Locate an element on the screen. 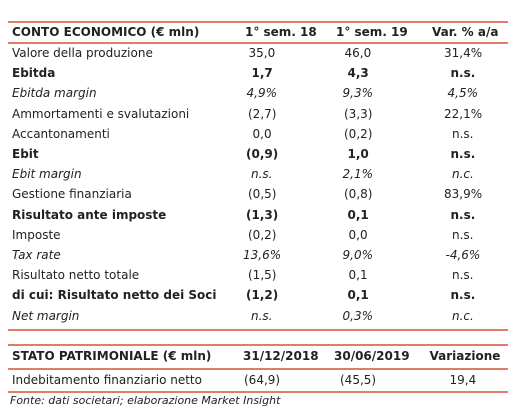 The height and width of the screenshot is (413, 523). row-label: di cui: Risultato netto dei Soci is located at coordinates (114, 295).